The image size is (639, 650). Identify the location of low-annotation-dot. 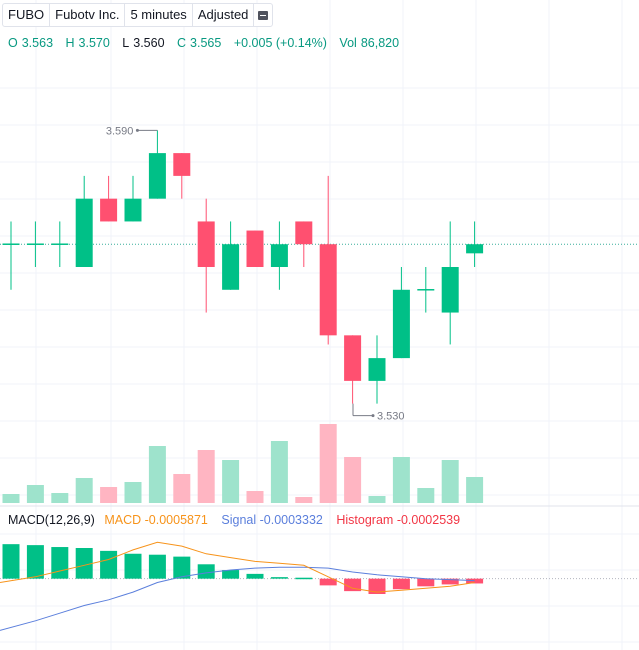
(373, 416).